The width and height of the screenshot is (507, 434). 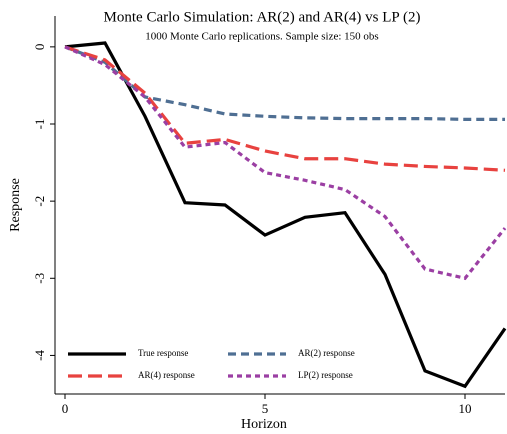 What do you see at coordinates (325, 375) in the screenshot?
I see `legend-label: LP(2) response` at bounding box center [325, 375].